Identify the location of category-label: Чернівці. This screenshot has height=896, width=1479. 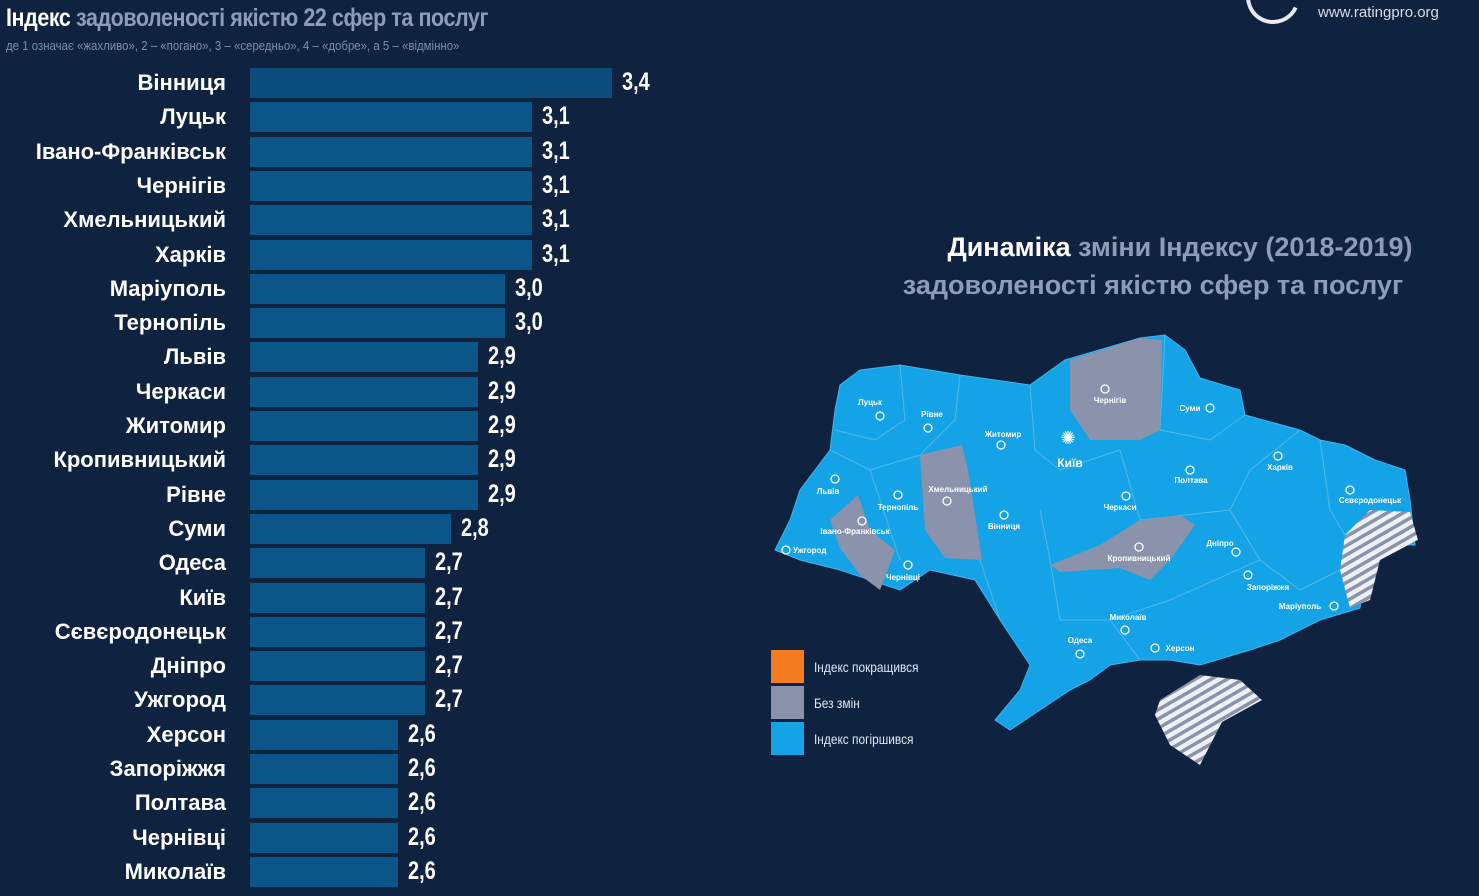
(179, 837).